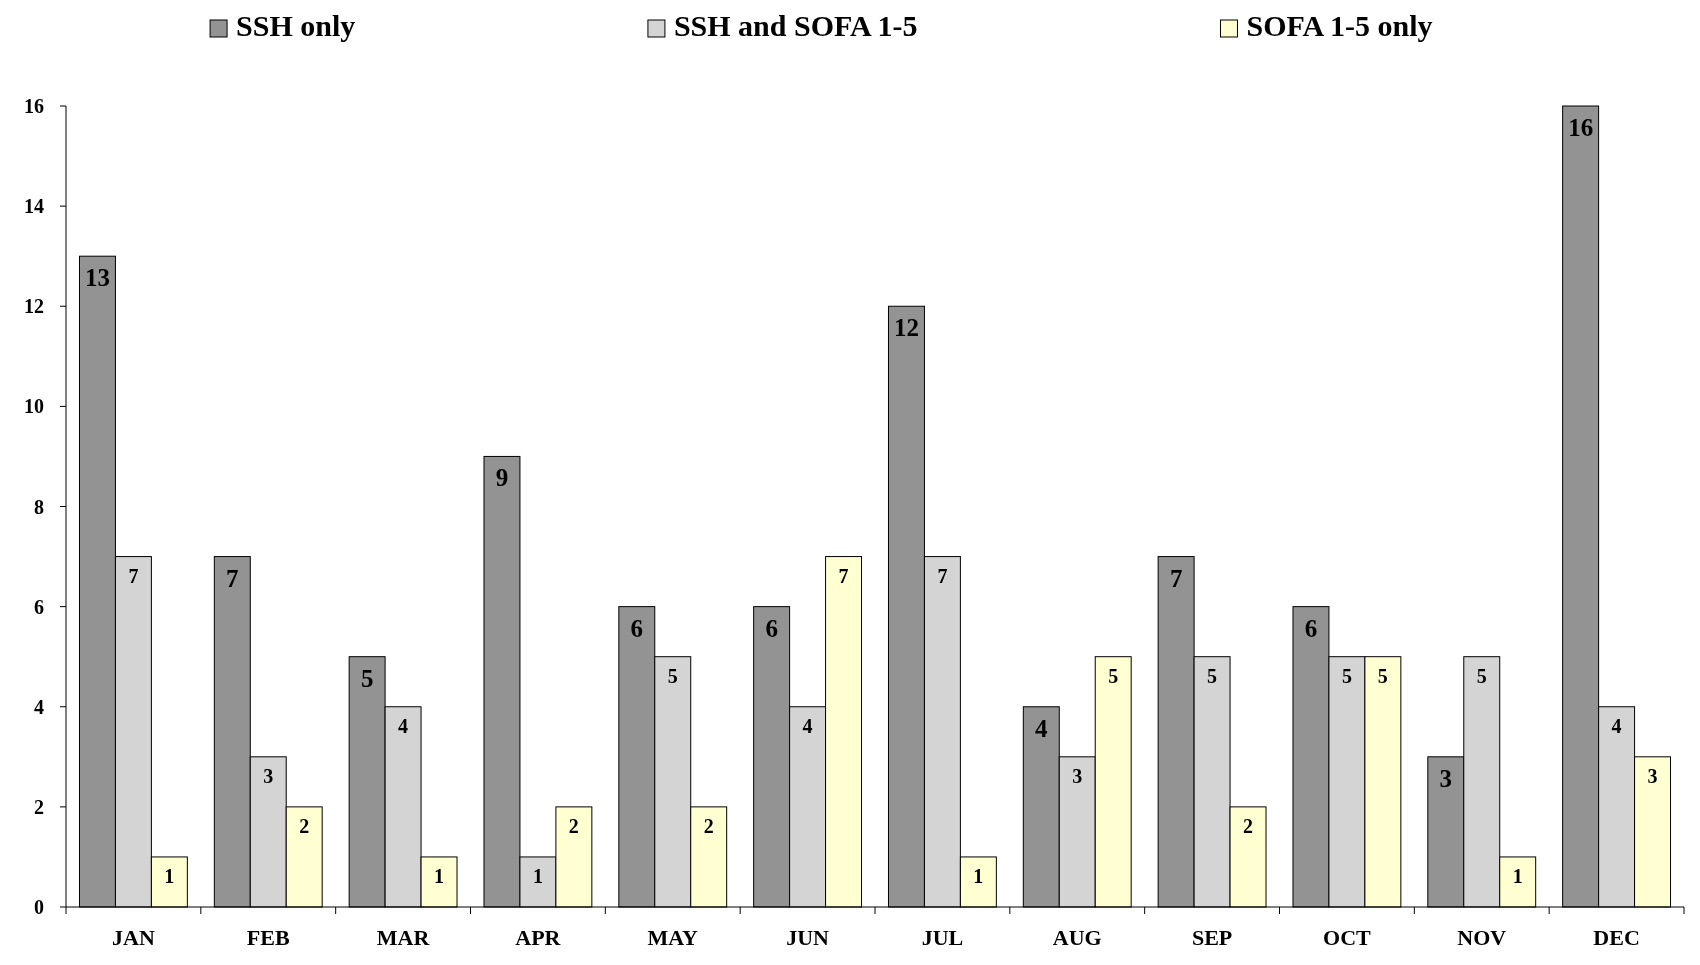 This screenshot has width=1700, height=965. Describe the element at coordinates (34, 106) in the screenshot. I see `y-tick-label: 16` at that location.